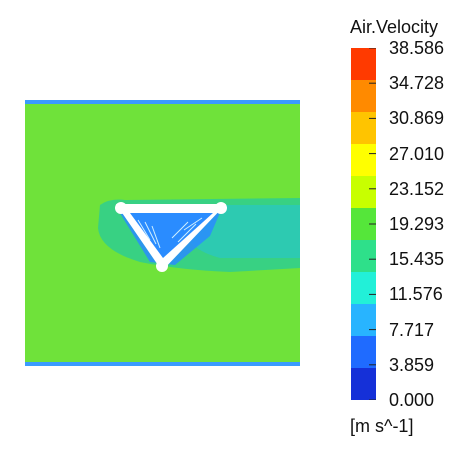 This screenshot has width=474, height=451. What do you see at coordinates (417, 48) in the screenshot?
I see `colorbar-tick-label: 38.586` at bounding box center [417, 48].